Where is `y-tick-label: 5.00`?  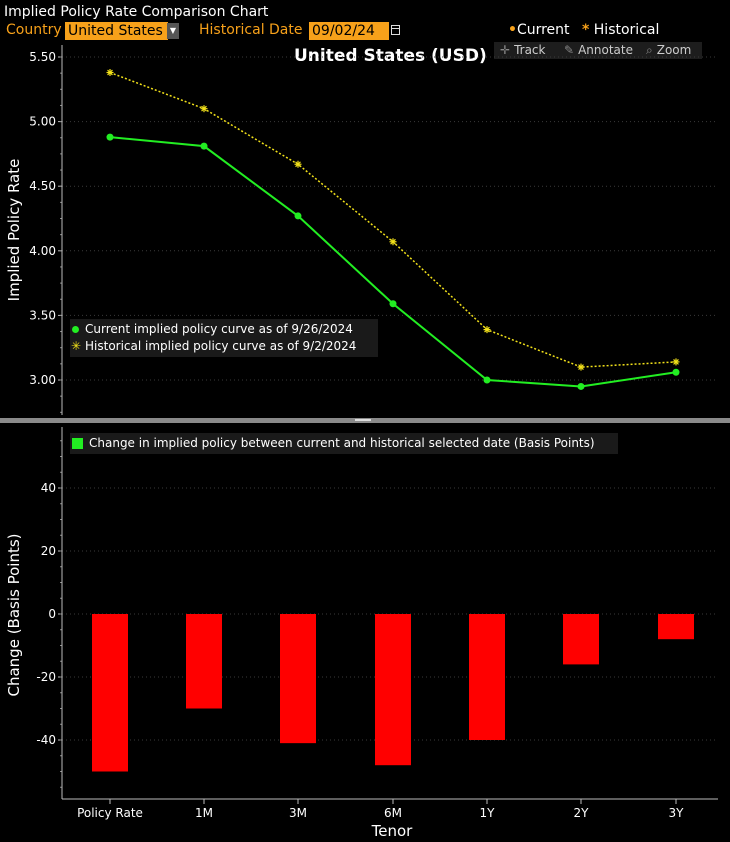 y-tick-label: 5.00 is located at coordinates (42, 122).